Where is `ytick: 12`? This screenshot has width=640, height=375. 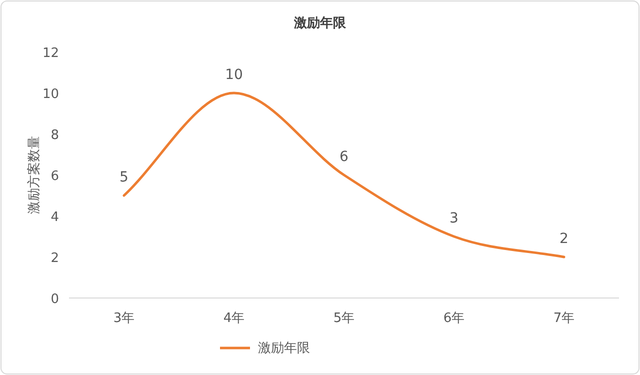
ytick: 12 is located at coordinates (50, 53).